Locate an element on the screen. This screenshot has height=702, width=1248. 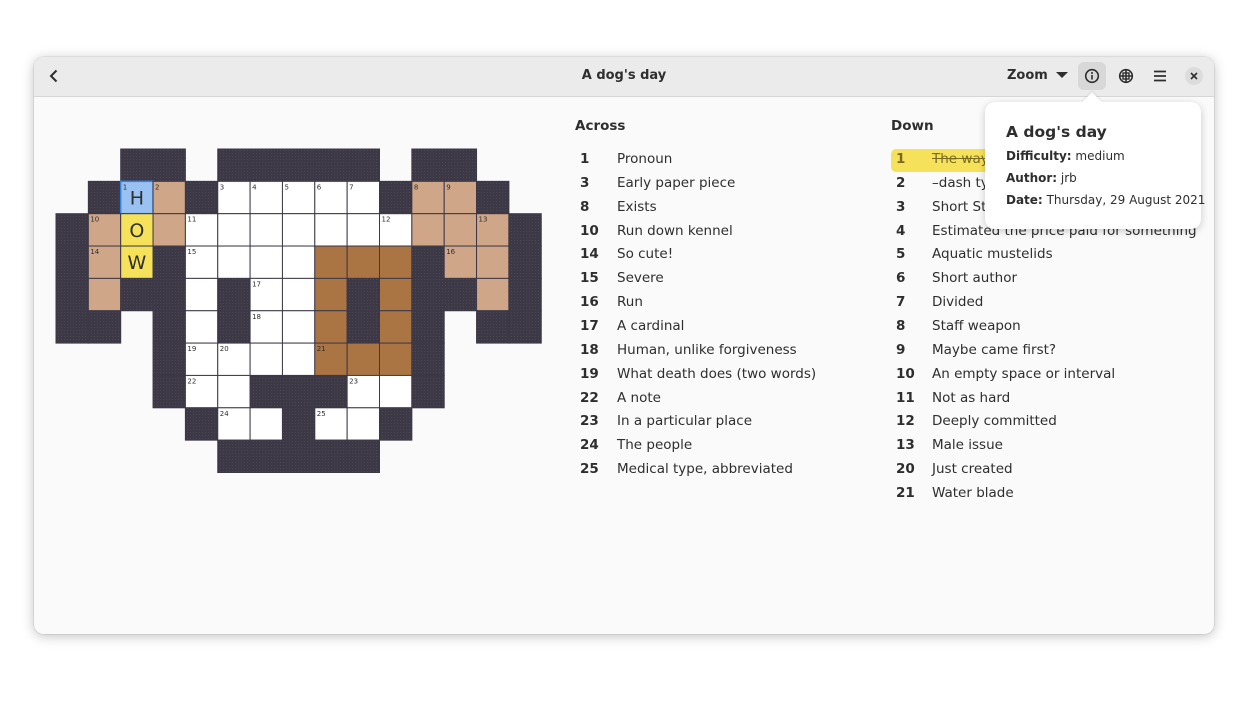
menu-button is located at coordinates (1160, 76).